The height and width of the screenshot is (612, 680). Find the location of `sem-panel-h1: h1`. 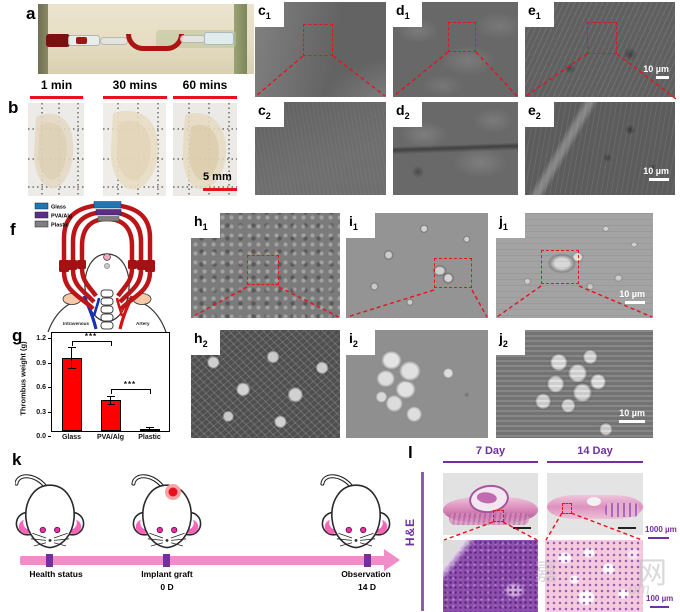

sem-panel-h1: h1 is located at coordinates (265, 265).